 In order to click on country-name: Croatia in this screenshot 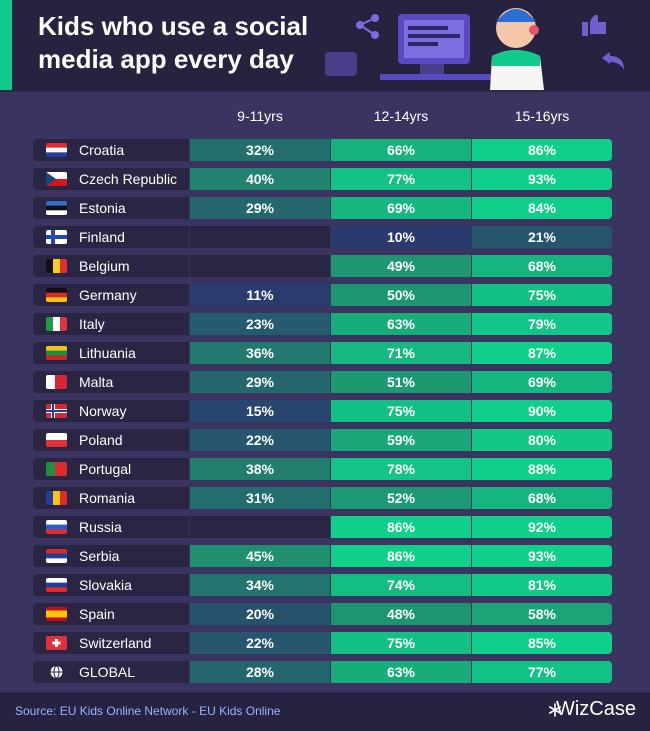, I will do `click(102, 150)`.